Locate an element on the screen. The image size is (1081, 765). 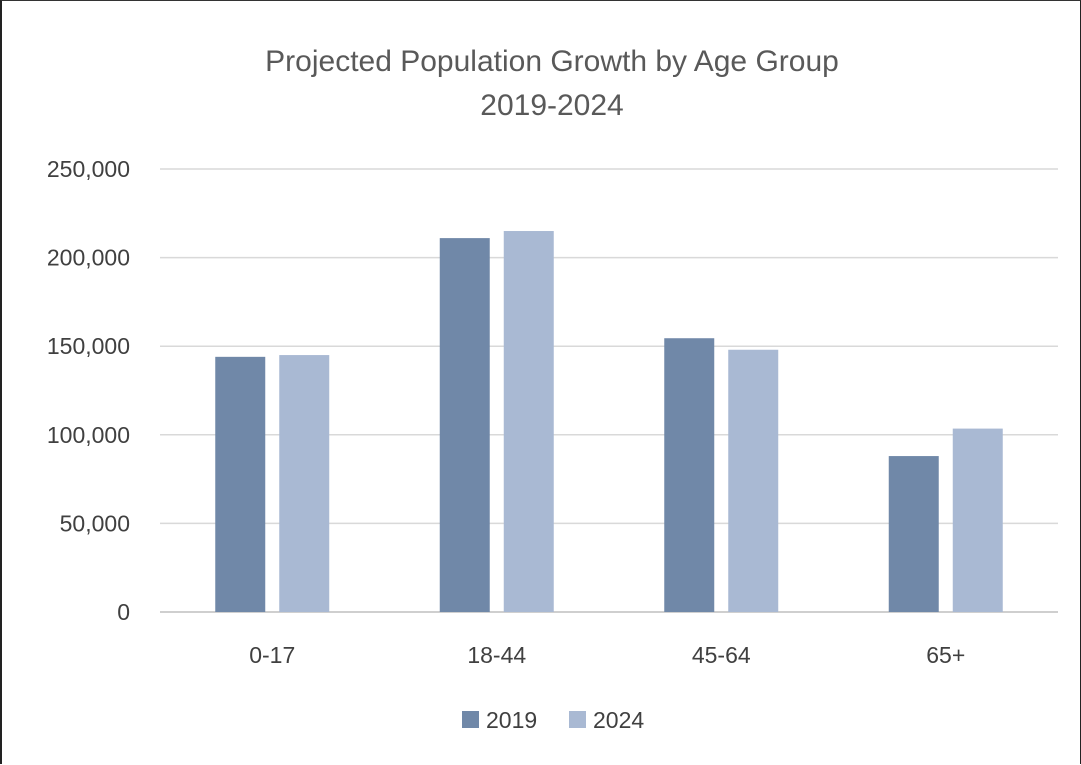
y-tick-label: 150,000 is located at coordinates (88, 346).